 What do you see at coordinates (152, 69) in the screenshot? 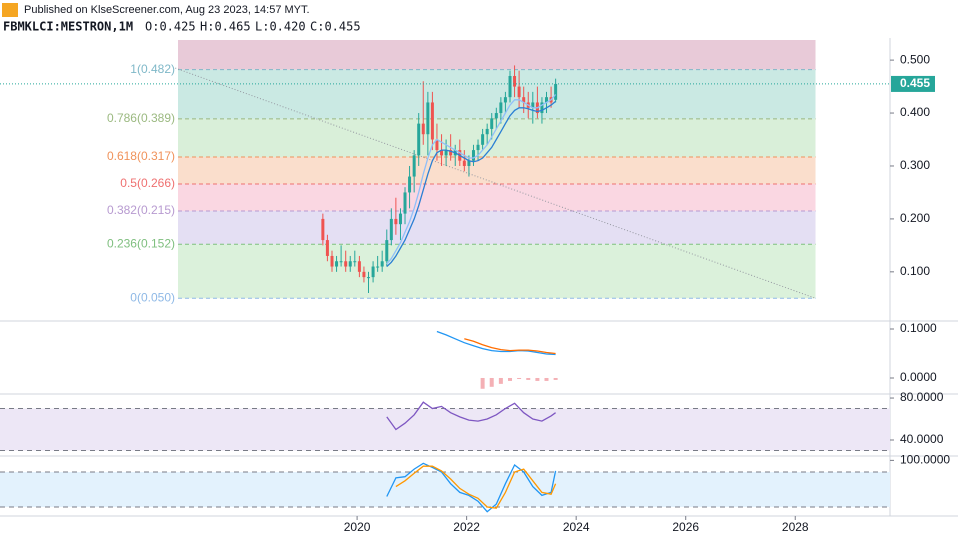
I see `fib-label: 1(0.482)` at bounding box center [152, 69].